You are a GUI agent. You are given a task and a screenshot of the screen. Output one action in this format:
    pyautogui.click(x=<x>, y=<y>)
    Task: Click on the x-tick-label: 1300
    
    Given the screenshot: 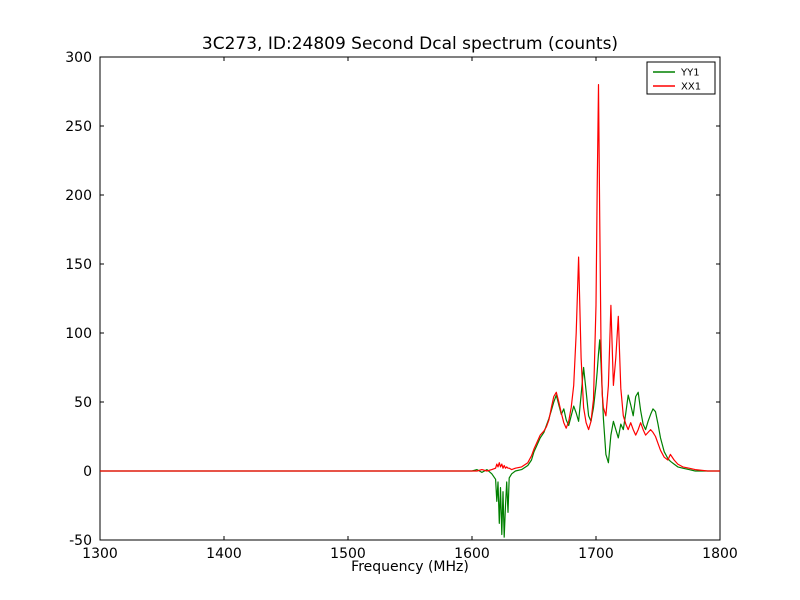 What is the action you would take?
    pyautogui.click(x=100, y=554)
    